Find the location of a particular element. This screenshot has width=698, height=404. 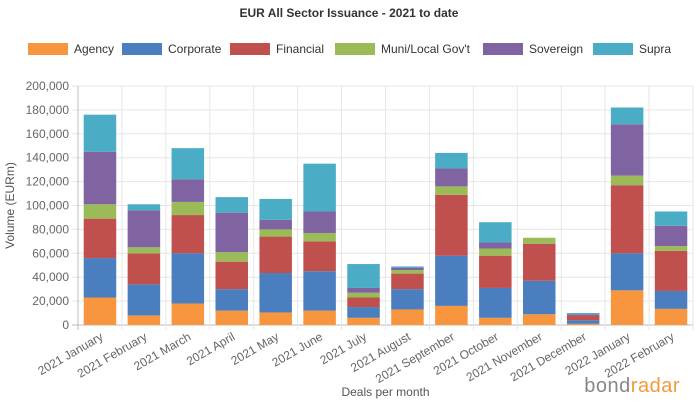

legend-item: Agency is located at coordinates (71, 49).